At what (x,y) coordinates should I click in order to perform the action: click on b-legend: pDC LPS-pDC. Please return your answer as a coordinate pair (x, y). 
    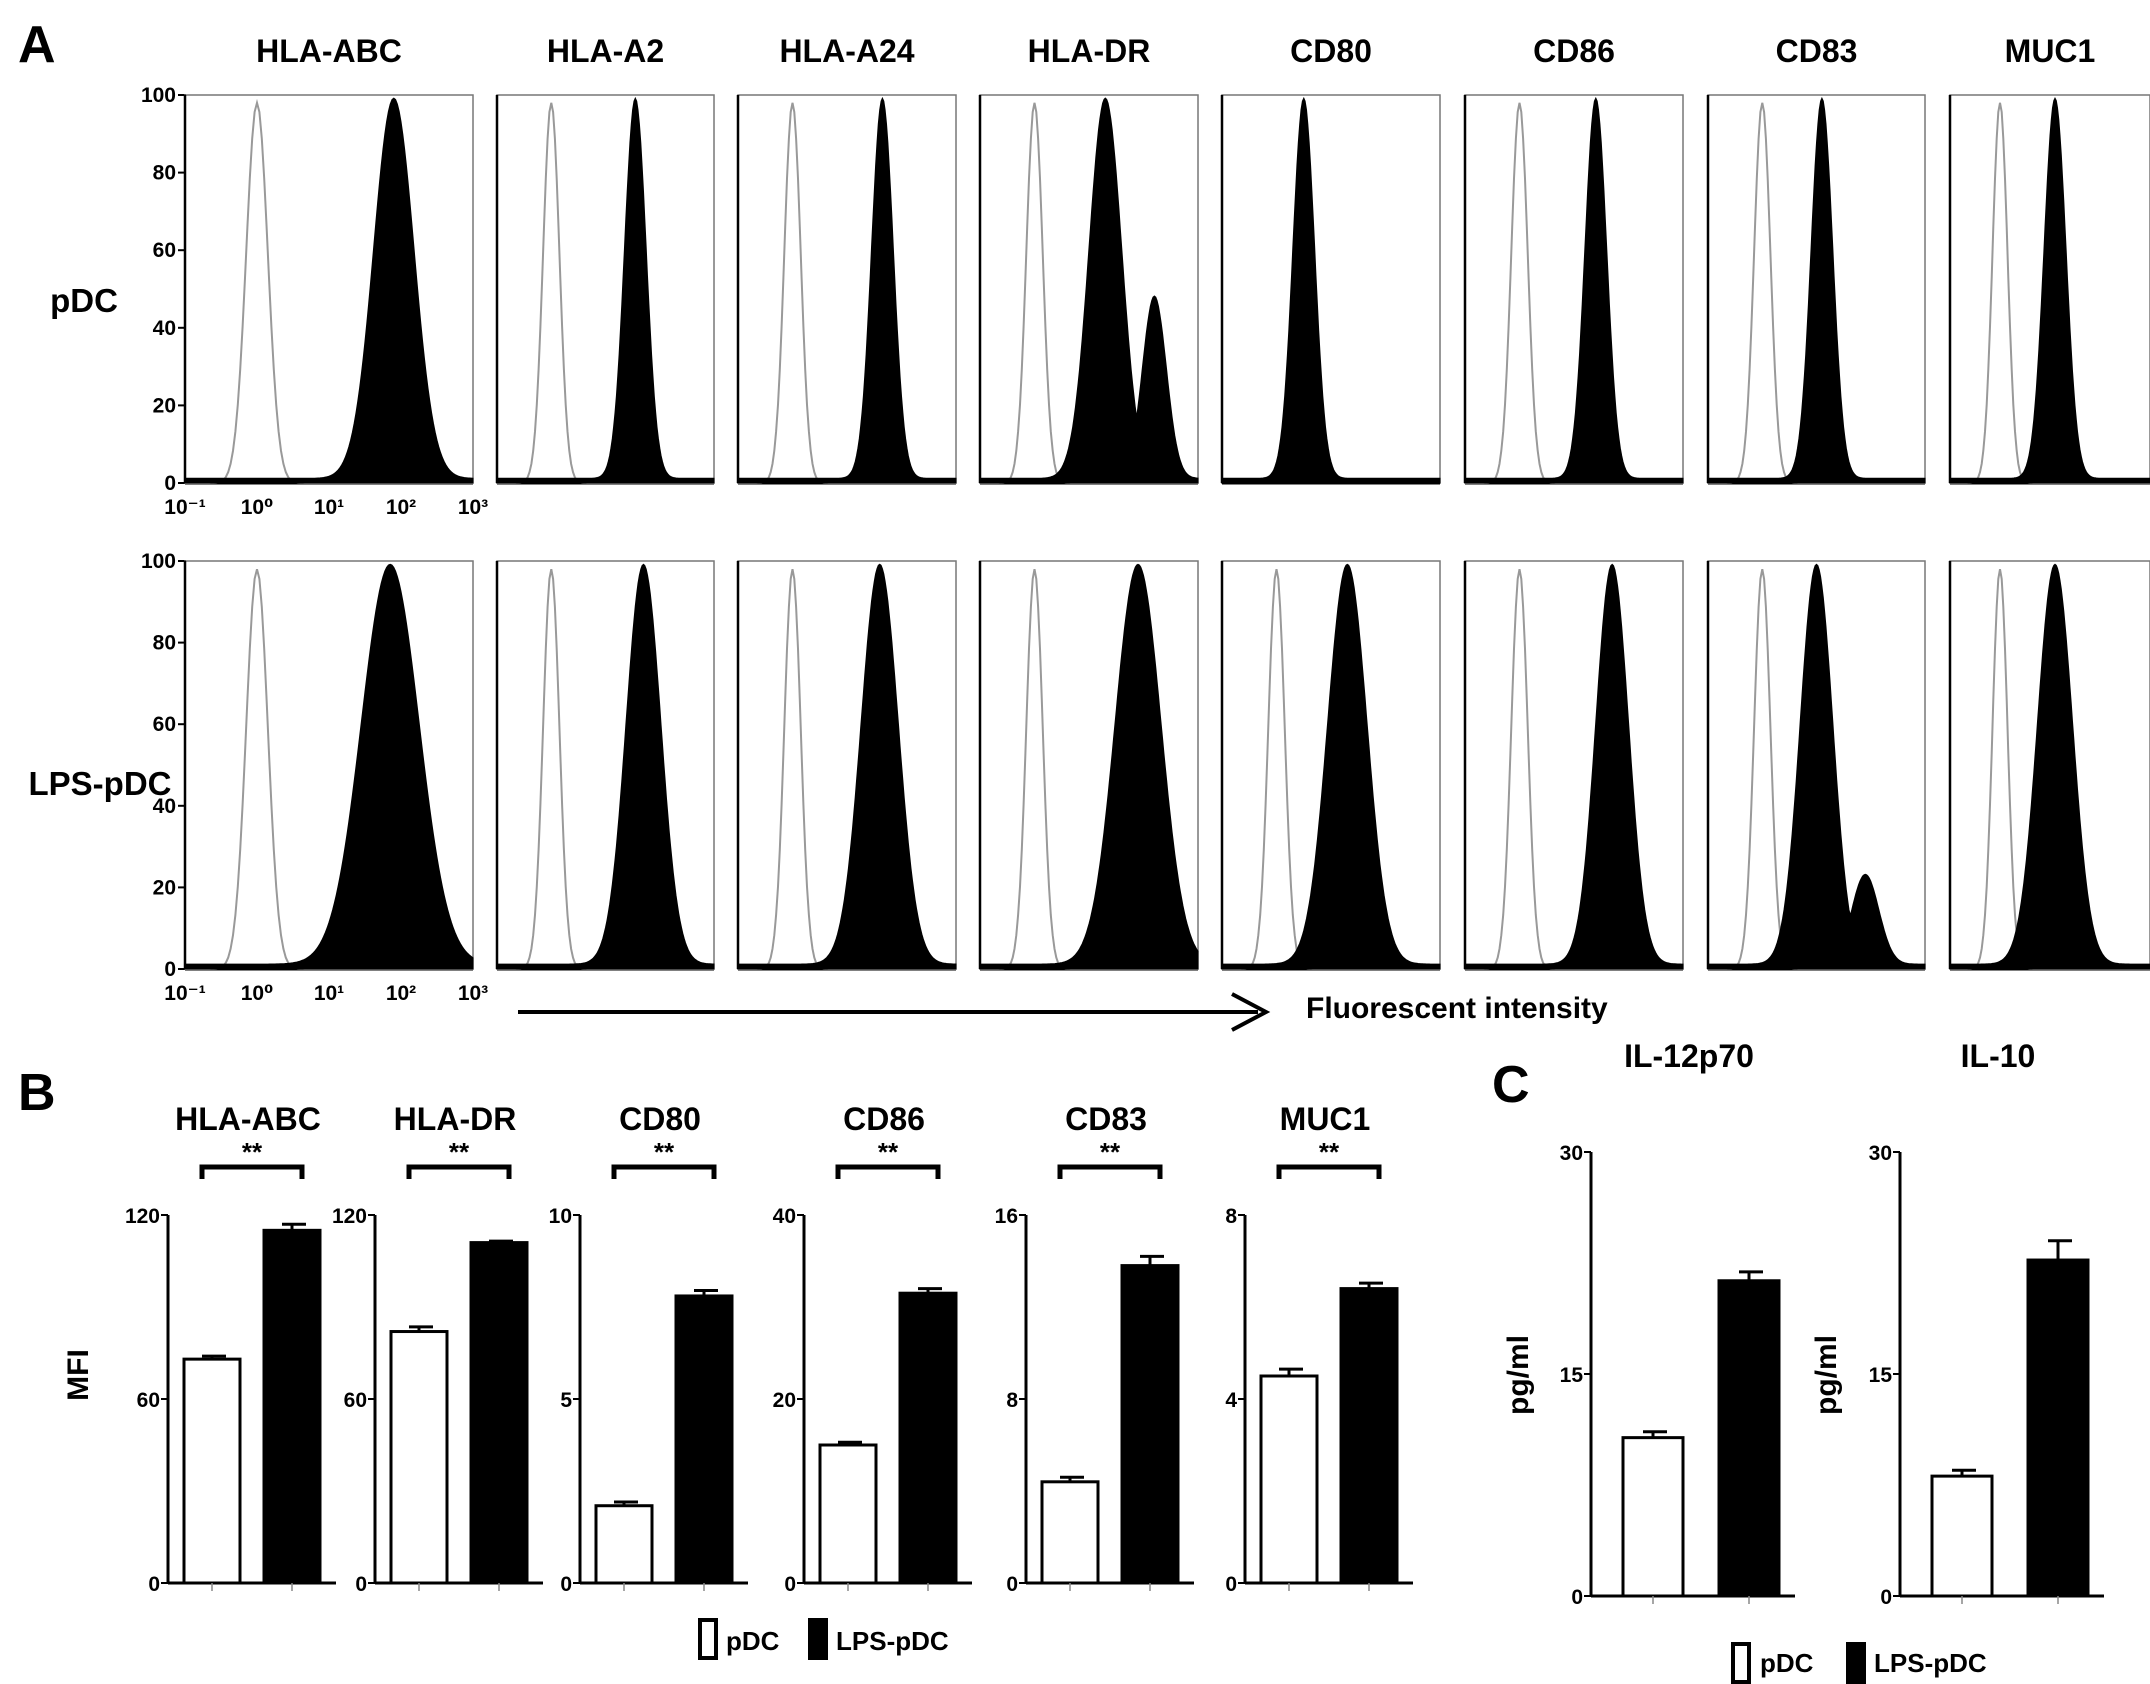
    Looking at the image, I should click on (823, 1639).